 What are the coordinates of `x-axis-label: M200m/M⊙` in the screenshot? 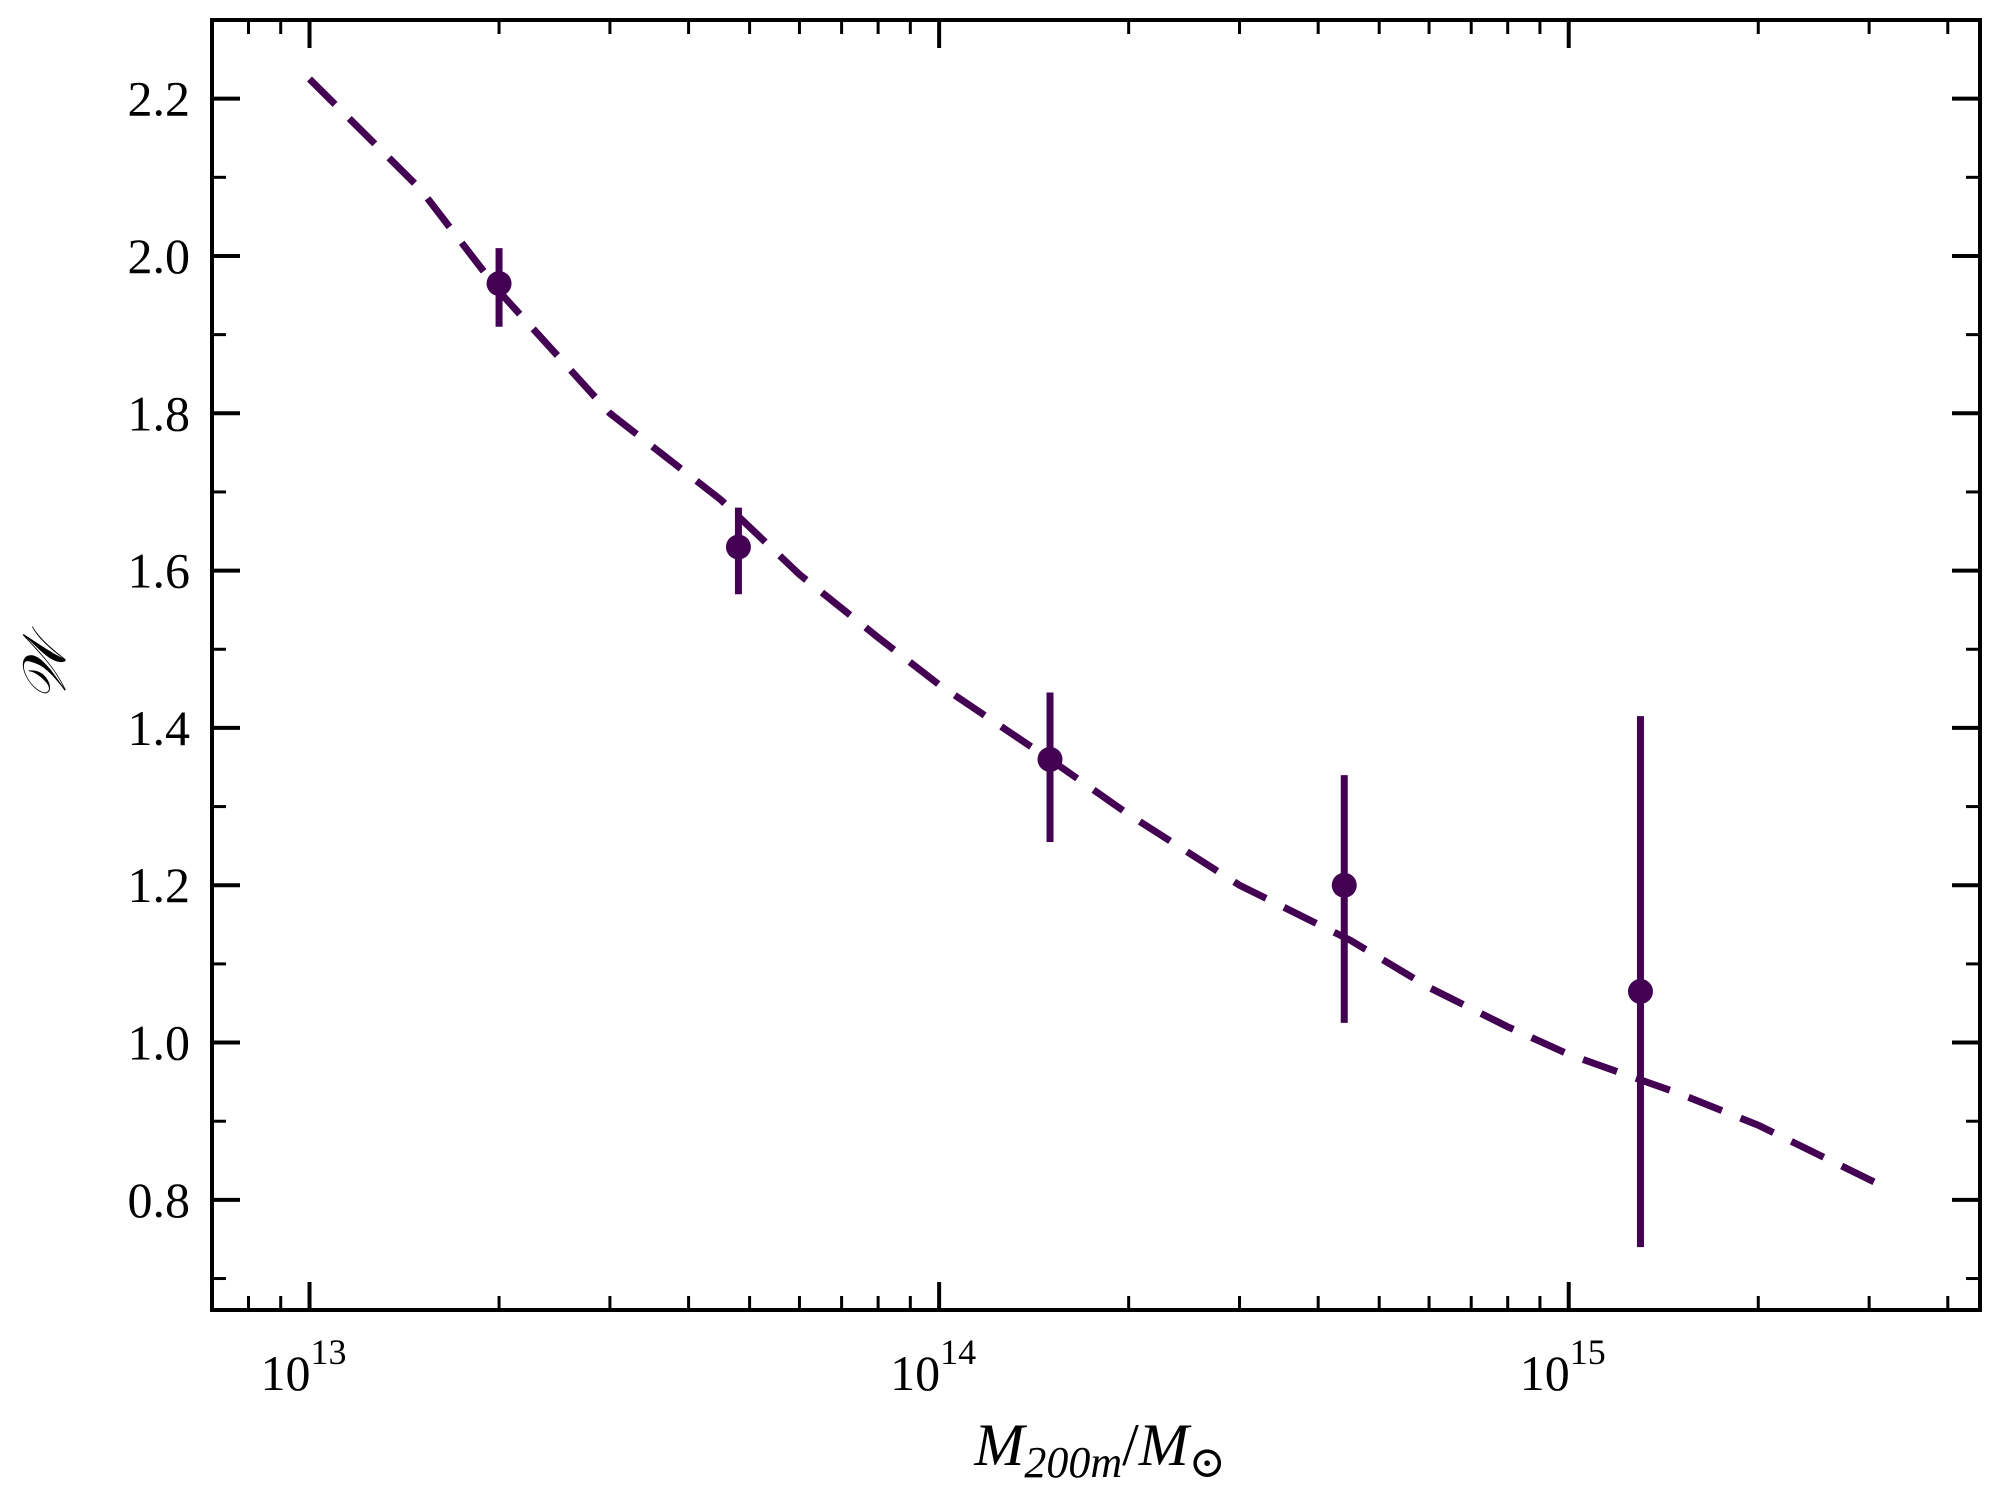 It's located at (1099, 1449).